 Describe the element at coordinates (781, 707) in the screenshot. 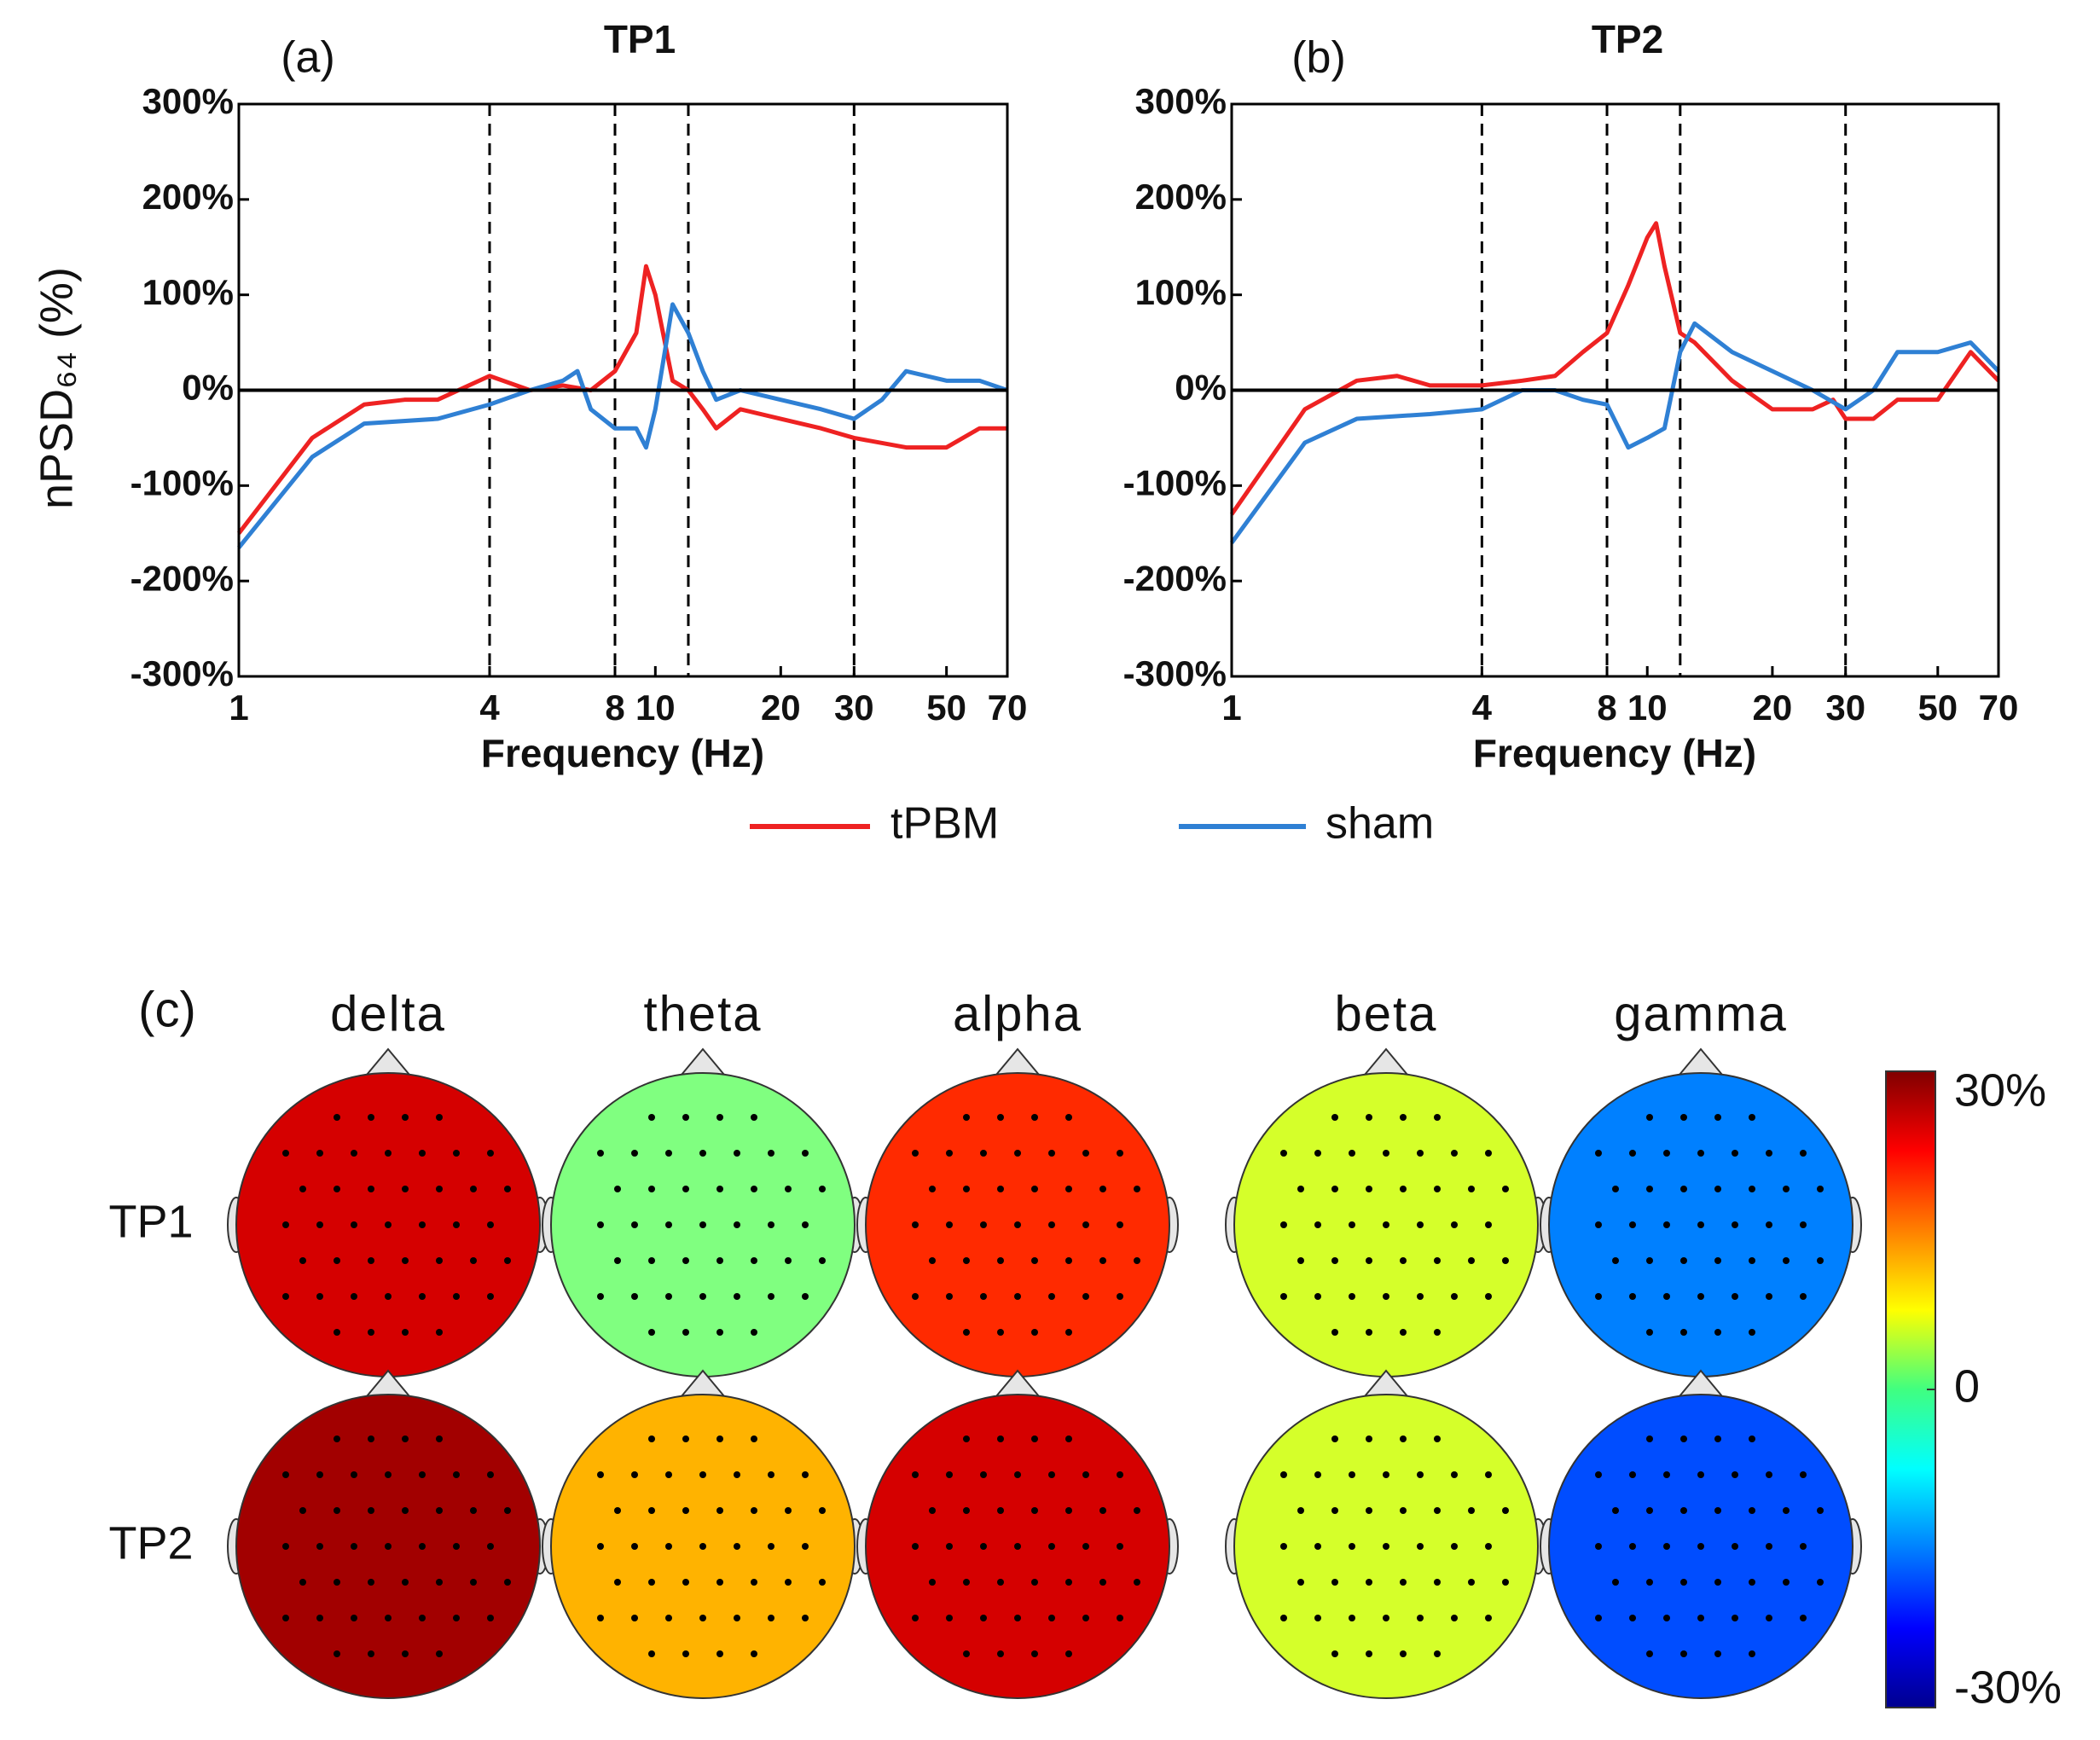

I see `x-tick-label: 20` at that location.